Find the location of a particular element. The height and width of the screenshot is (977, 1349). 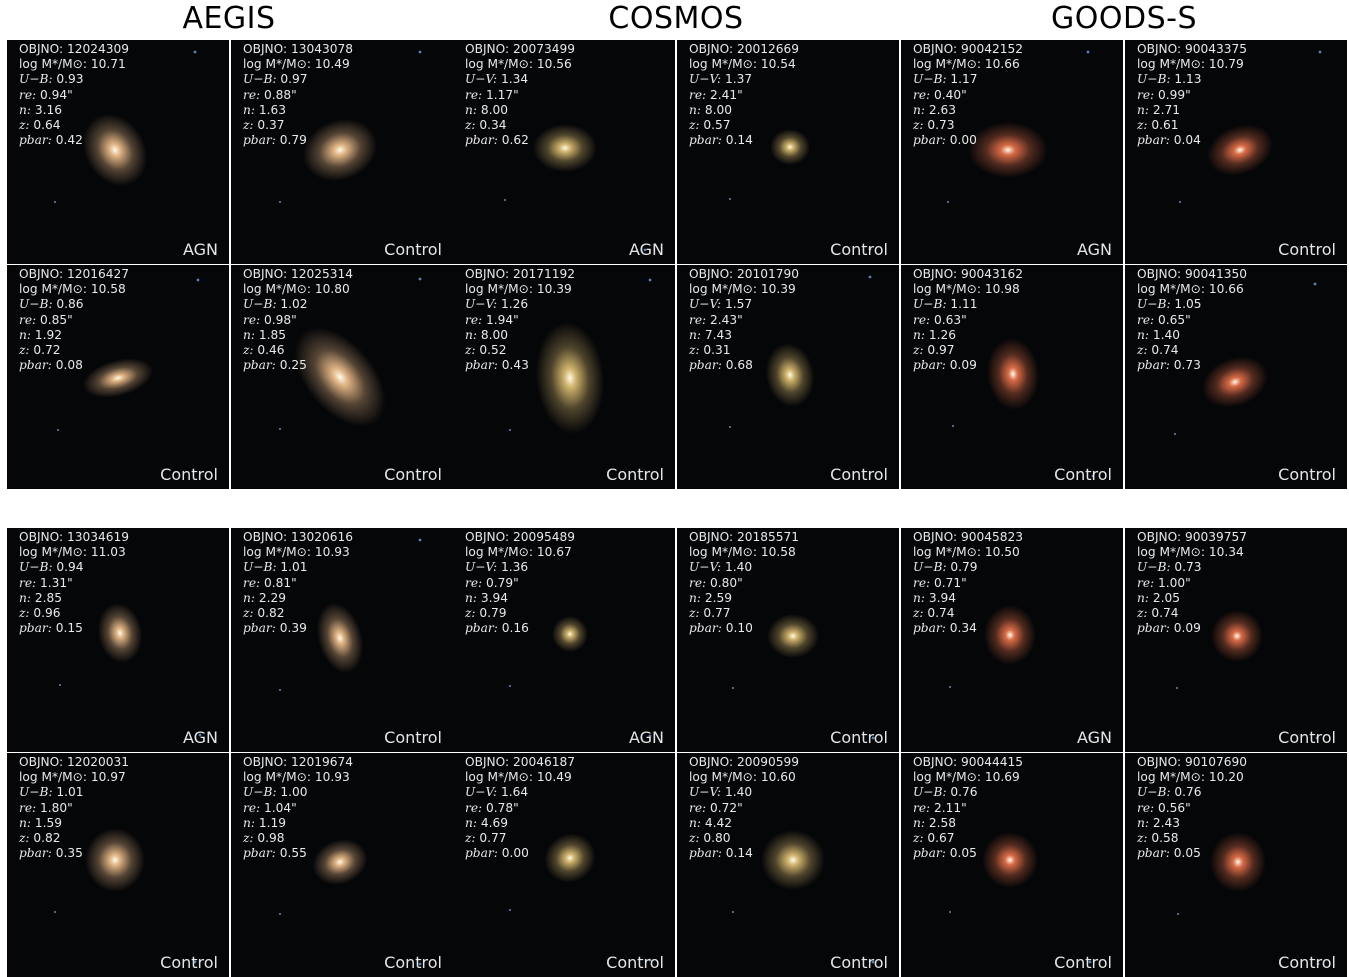

pbar-value: 0.73 is located at coordinates (1187, 365).